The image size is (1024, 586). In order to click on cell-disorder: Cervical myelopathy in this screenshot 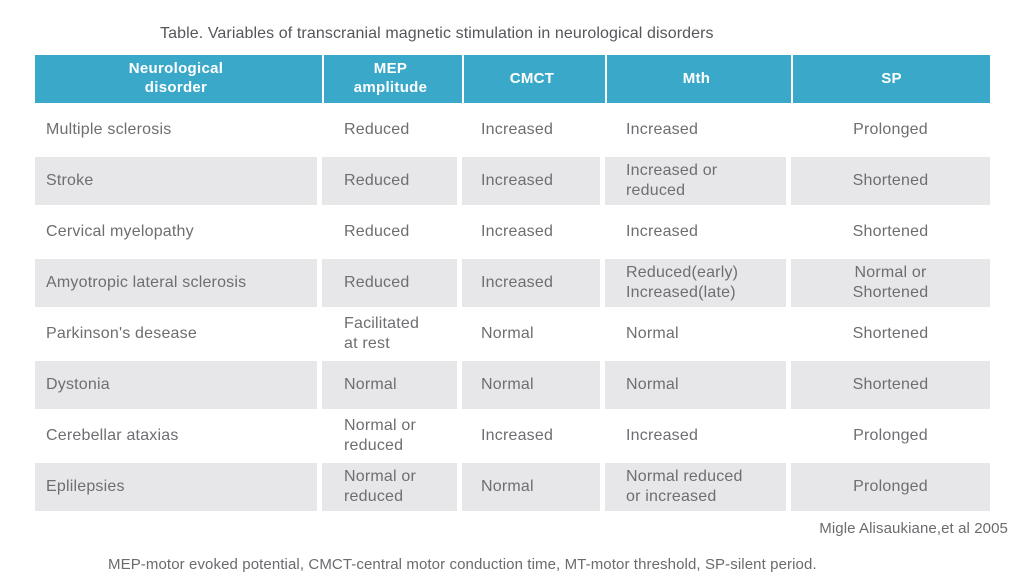, I will do `click(120, 232)`.